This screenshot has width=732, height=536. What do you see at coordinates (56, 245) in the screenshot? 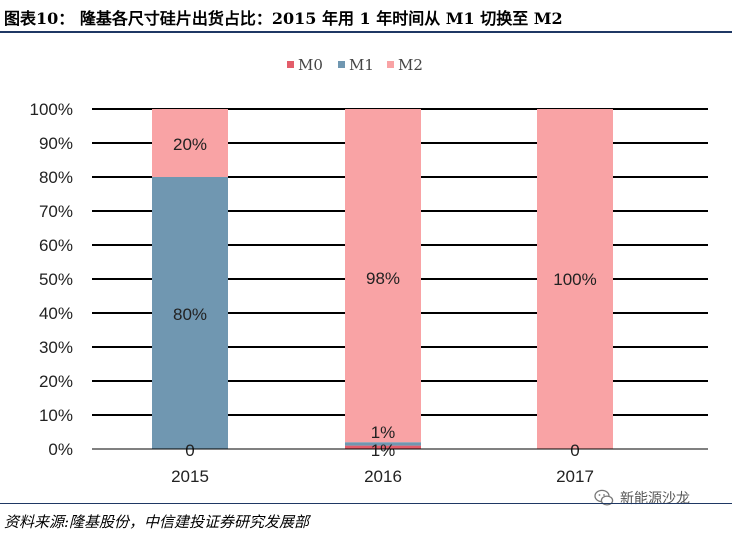
I see `y-tick-label: 60%` at bounding box center [56, 245].